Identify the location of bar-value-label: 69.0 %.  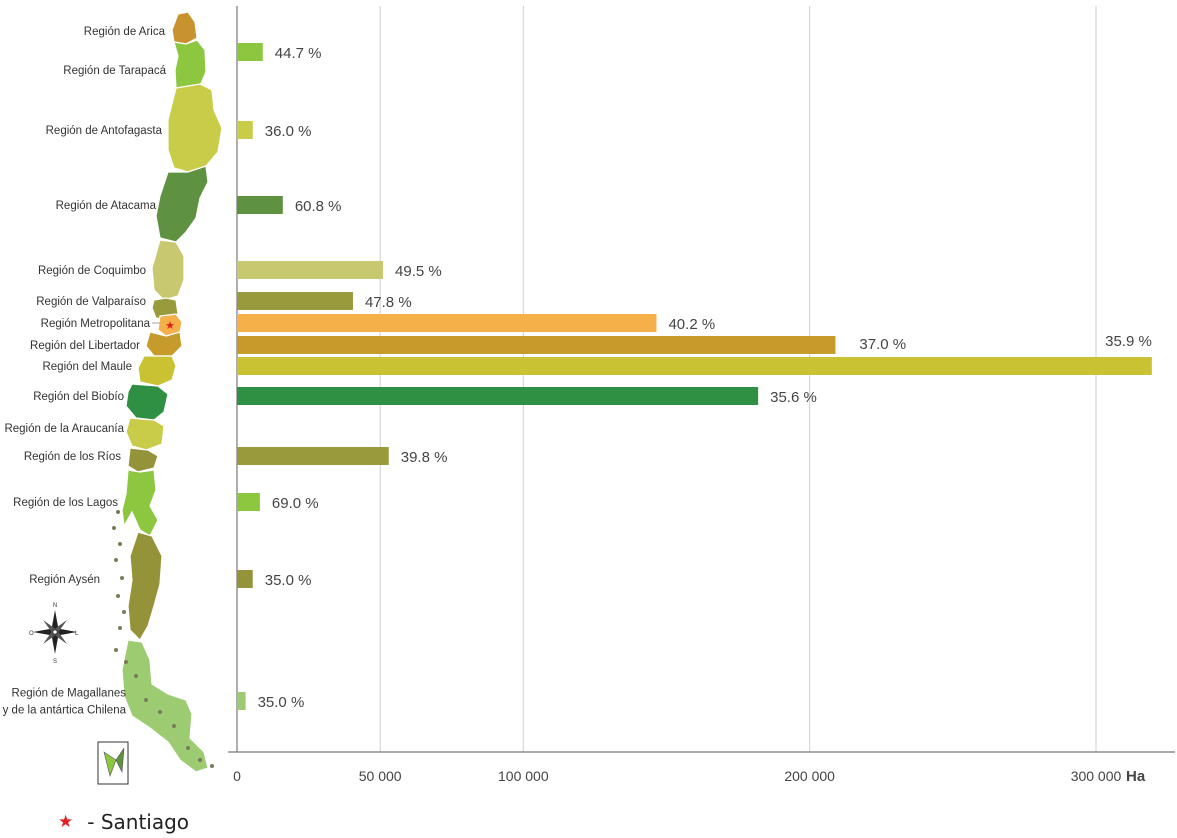
(295, 503).